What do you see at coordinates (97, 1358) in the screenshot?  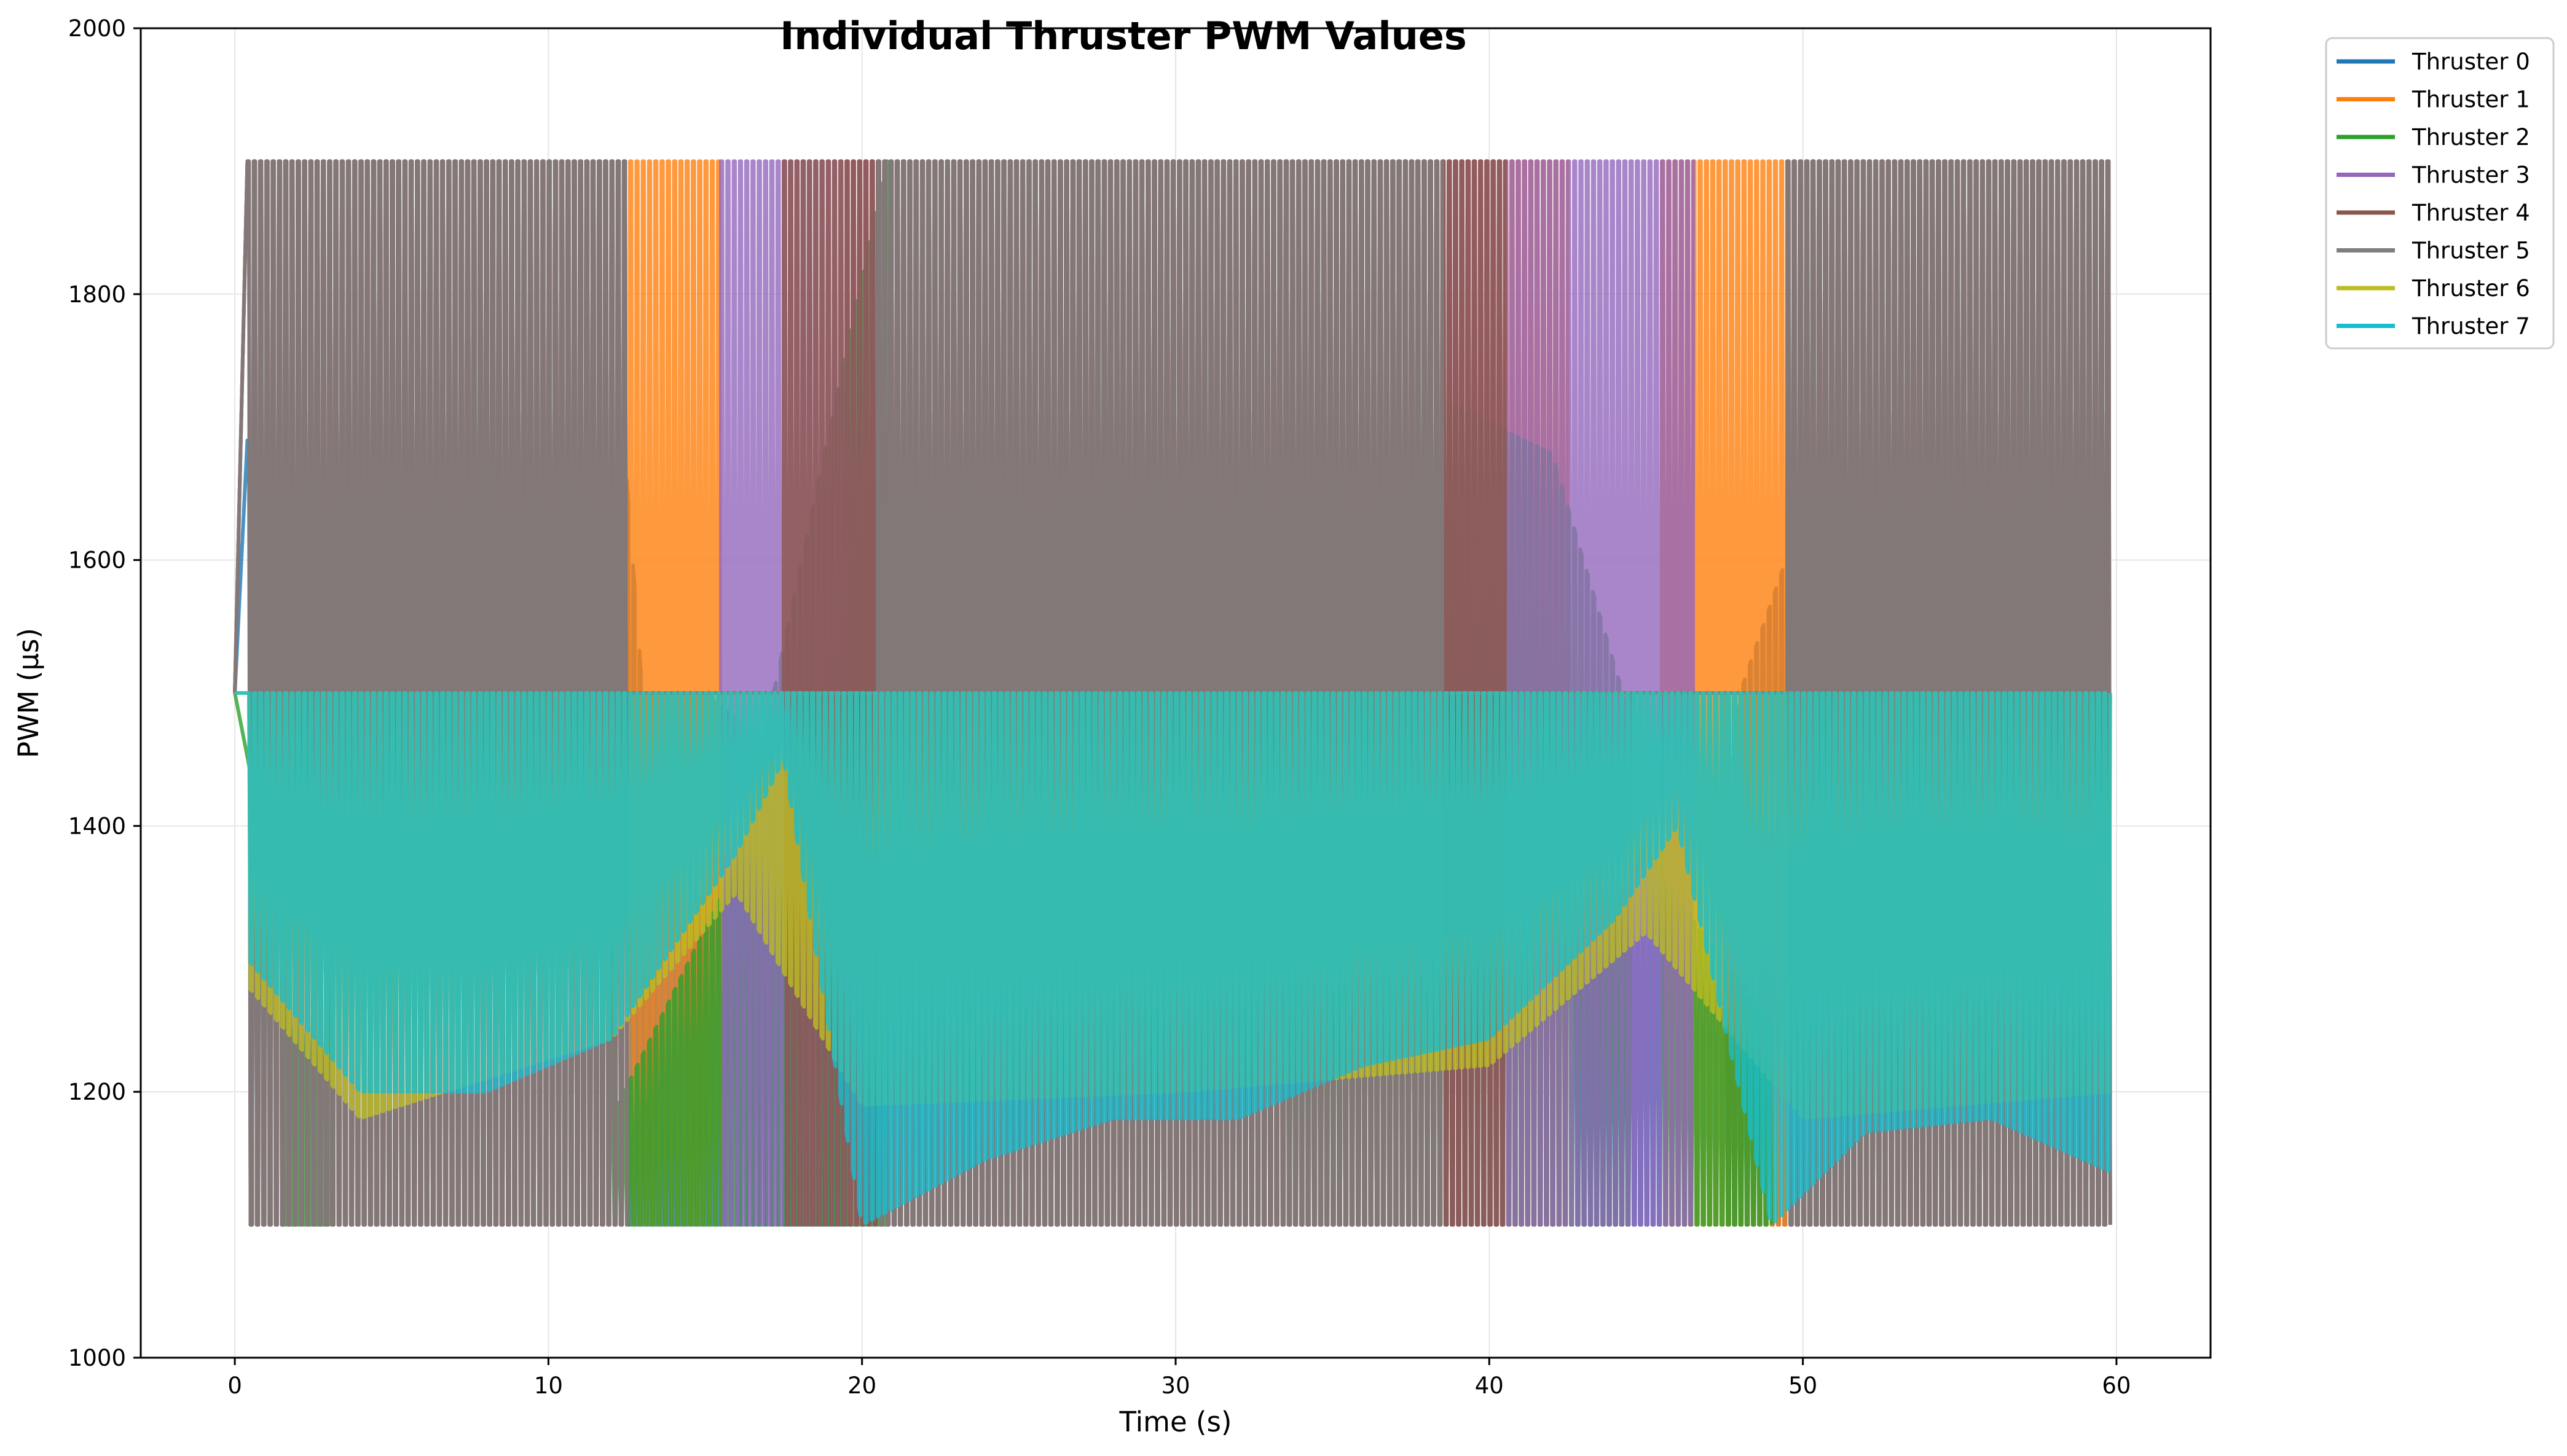 I see `y-tick-label: 1000` at bounding box center [97, 1358].